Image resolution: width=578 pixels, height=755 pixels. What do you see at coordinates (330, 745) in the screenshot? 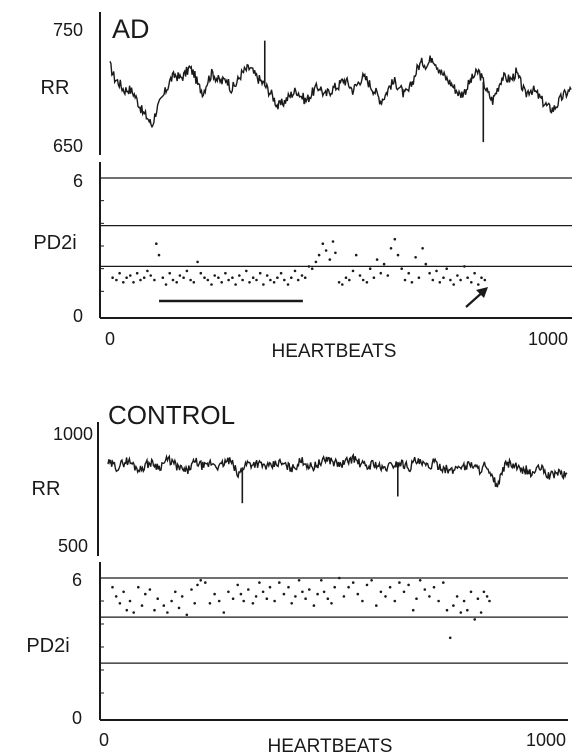
I see `control-xlabel: HEARTBEATS` at bounding box center [330, 745].